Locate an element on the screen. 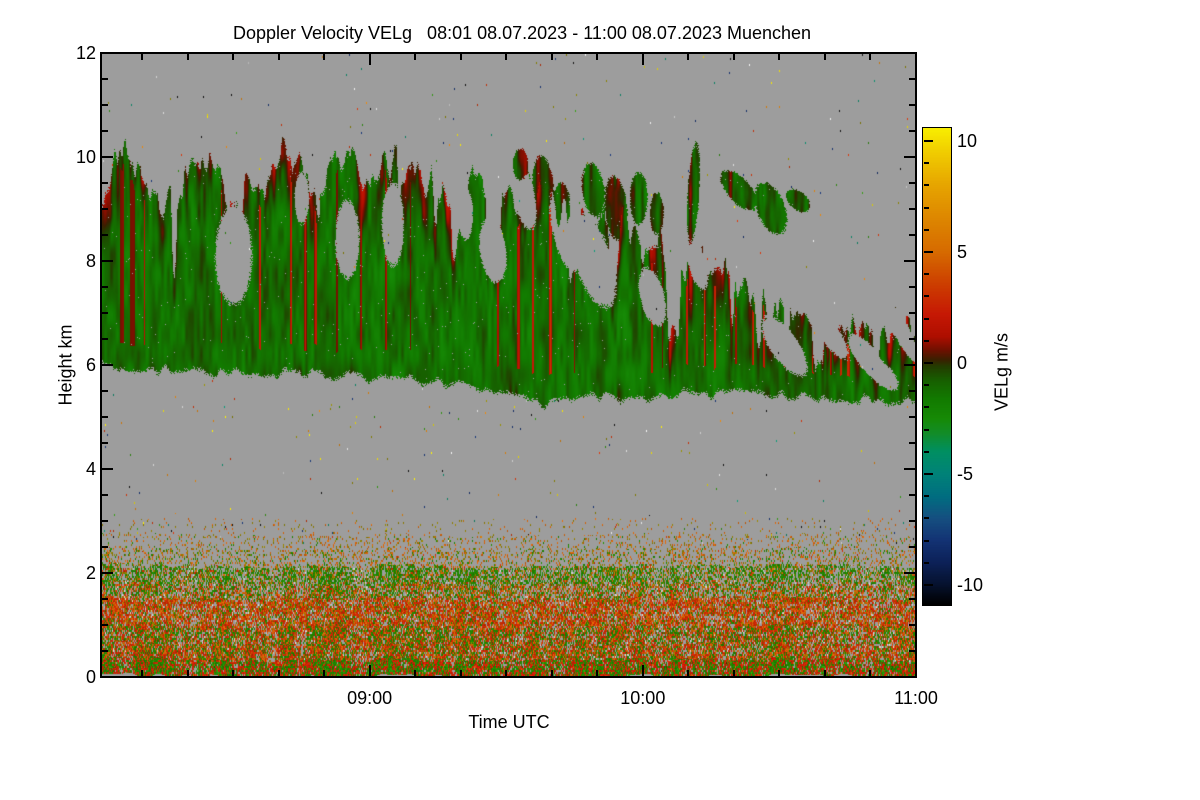 The height and width of the screenshot is (800, 1200). y-tick-label: 2 is located at coordinates (90, 573).